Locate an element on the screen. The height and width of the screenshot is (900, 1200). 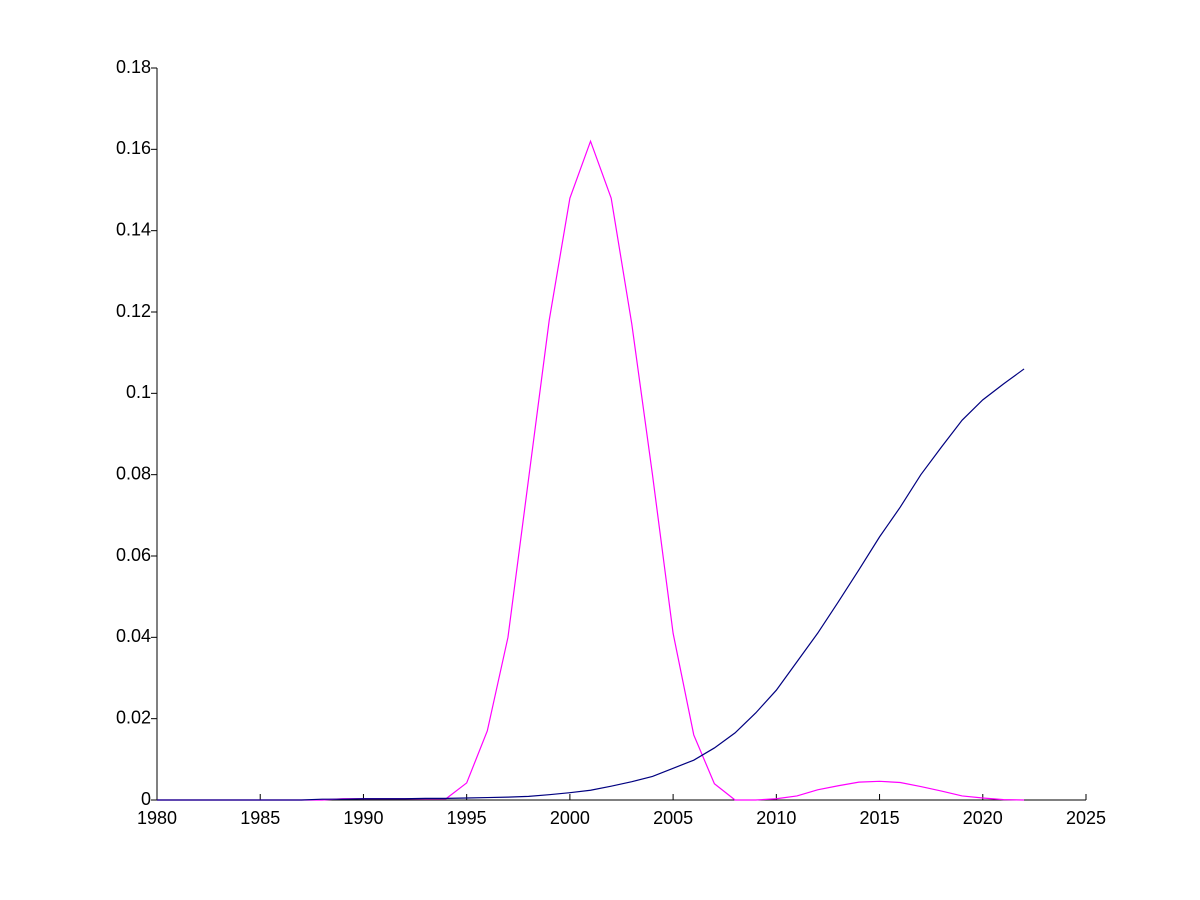
y-tick-label: 0.1 is located at coordinates (138, 392).